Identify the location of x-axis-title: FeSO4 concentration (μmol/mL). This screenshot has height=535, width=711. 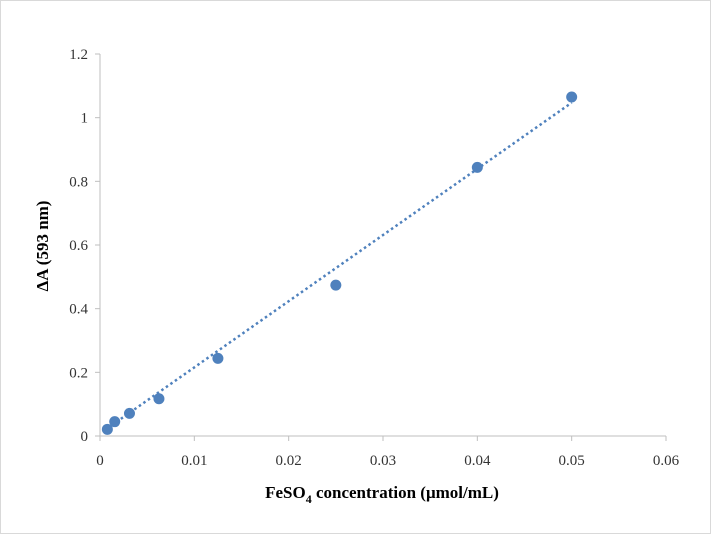
(382, 494).